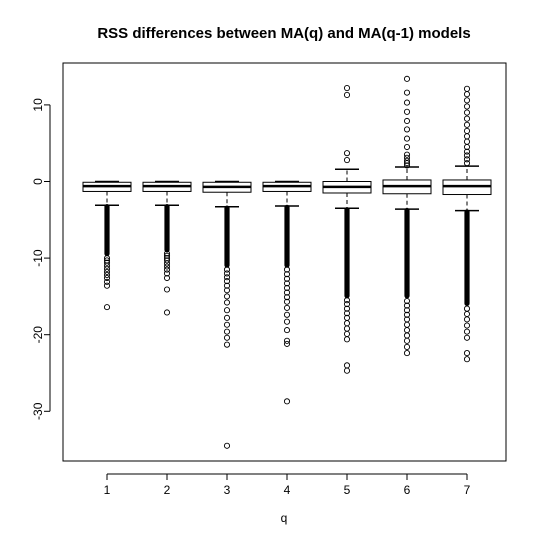 This screenshot has height=540, width=540. I want to click on box-group-q2, so click(167, 248).